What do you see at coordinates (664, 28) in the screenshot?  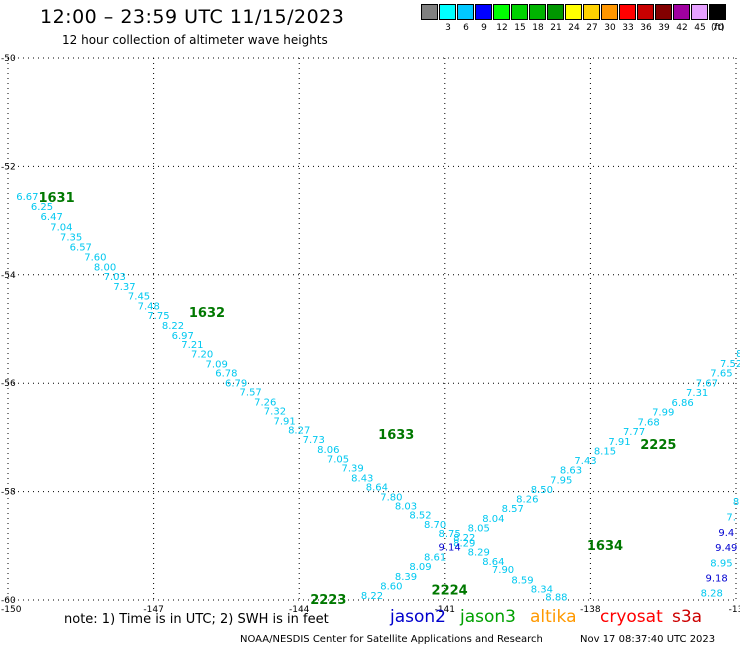 I see `legend-label: 39` at bounding box center [664, 28].